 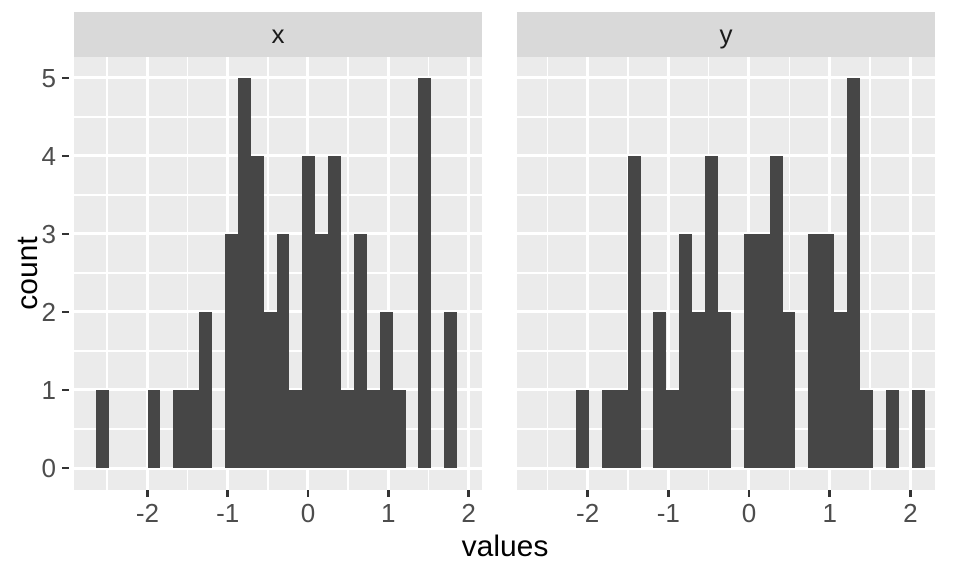 I want to click on facet-strip-label: x, so click(x=278, y=34).